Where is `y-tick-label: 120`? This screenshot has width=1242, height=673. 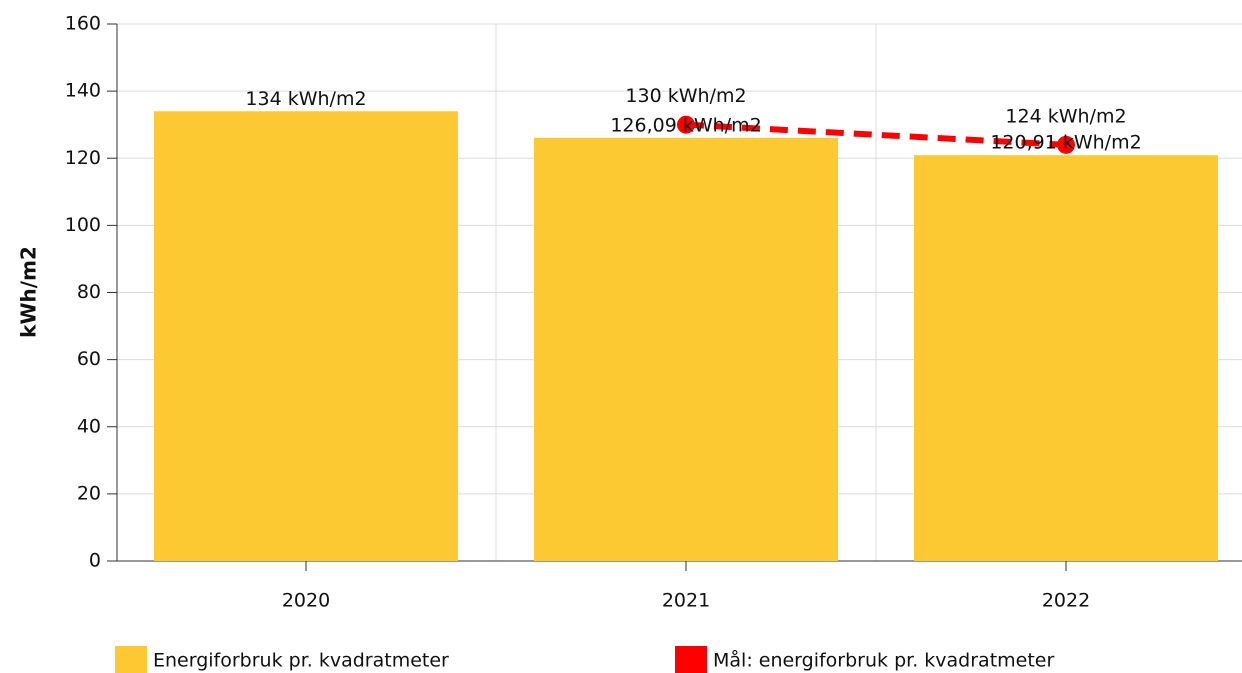 y-tick-label: 120 is located at coordinates (83, 158).